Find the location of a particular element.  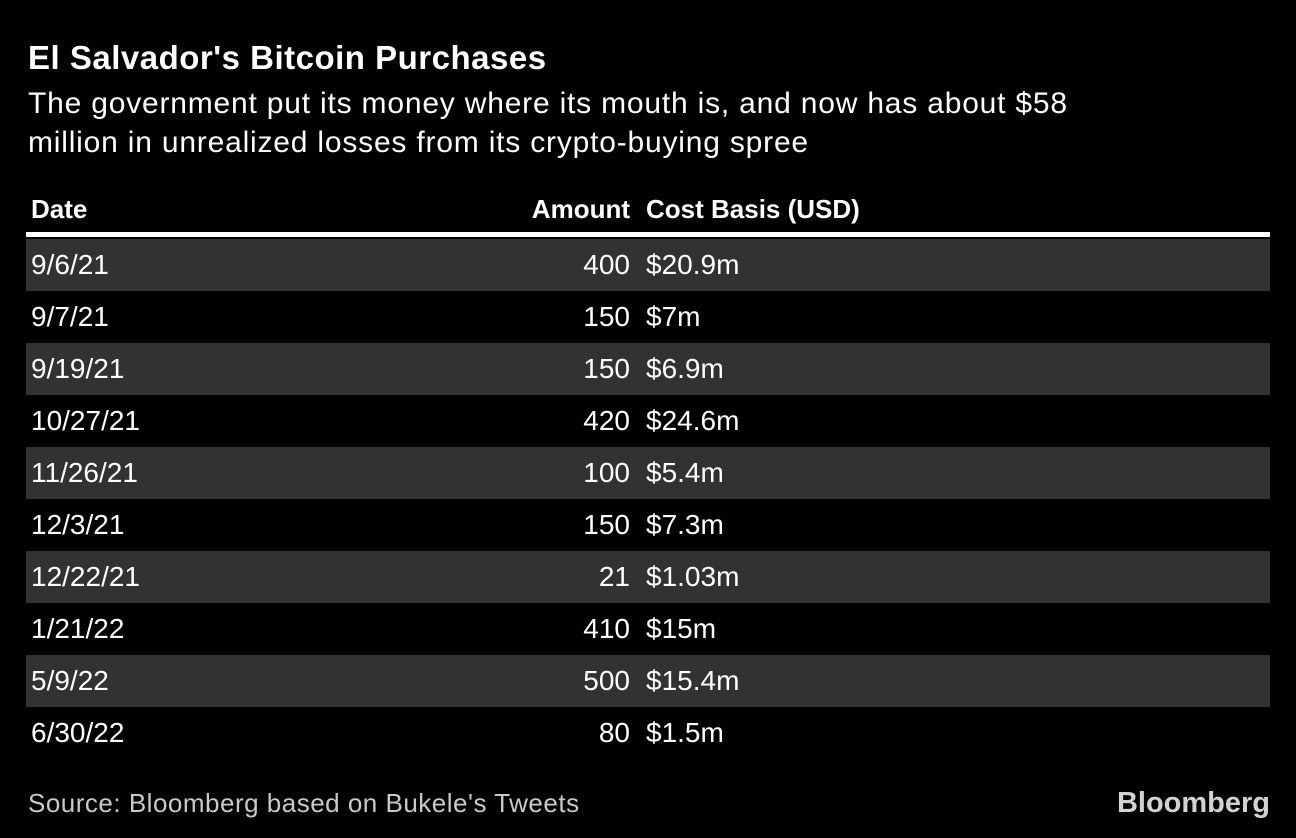

table-row: 11/26/21 100 $5.4m is located at coordinates (648, 473).